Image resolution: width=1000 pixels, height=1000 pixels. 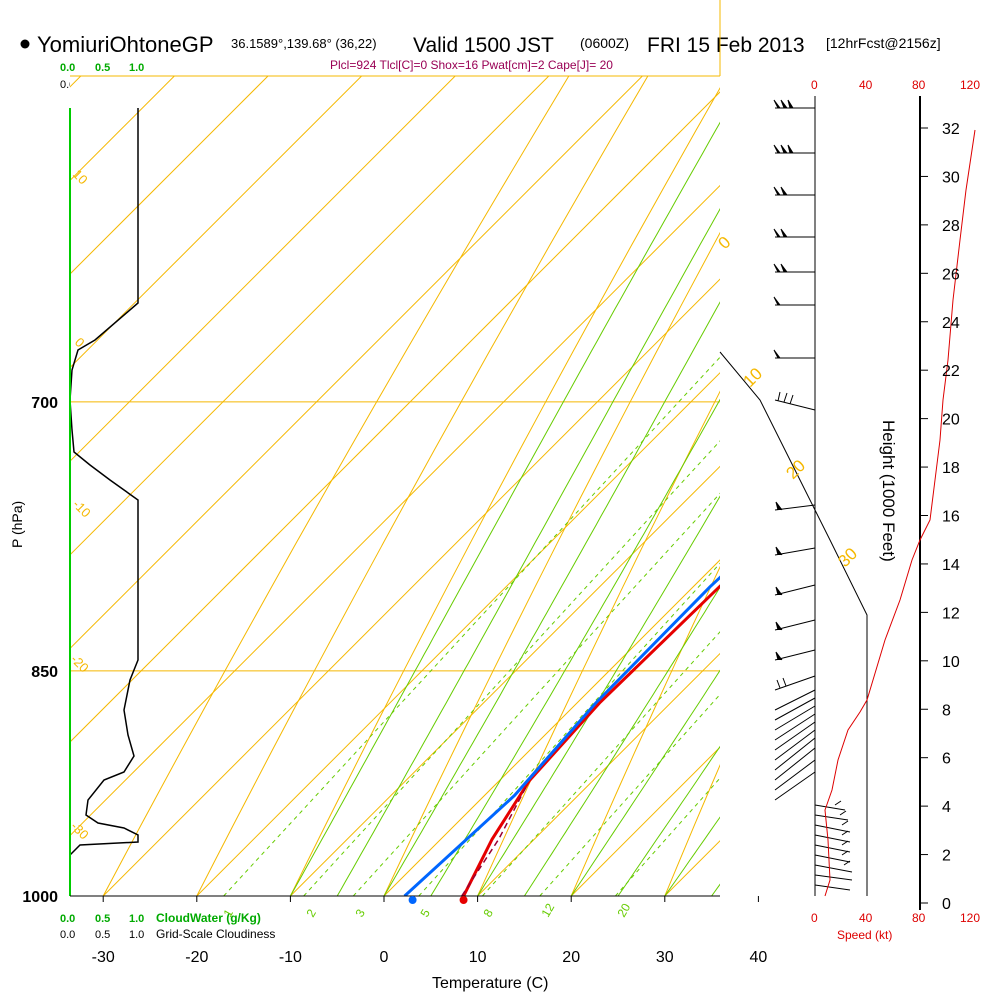 What do you see at coordinates (946, 904) in the screenshot?
I see `height-tick-label: 0` at bounding box center [946, 904].